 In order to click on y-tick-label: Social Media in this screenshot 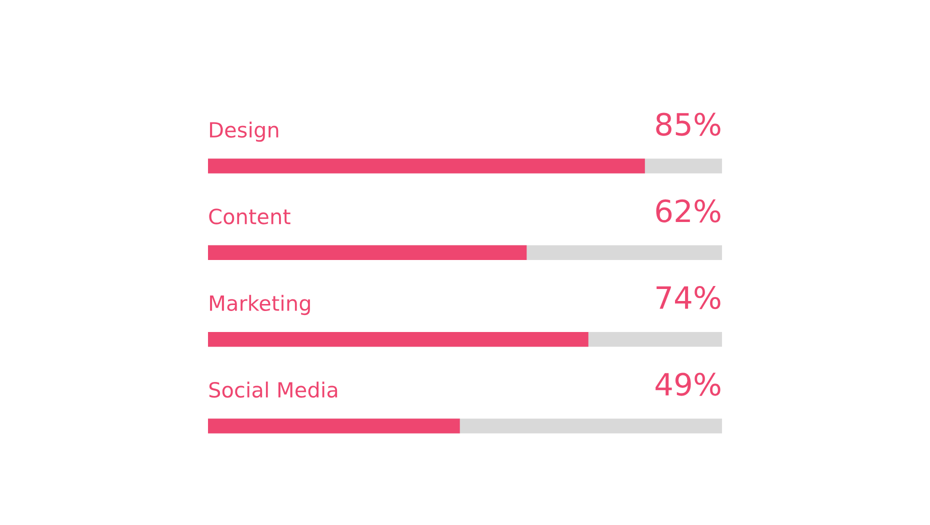, I will do `click(273, 390)`.